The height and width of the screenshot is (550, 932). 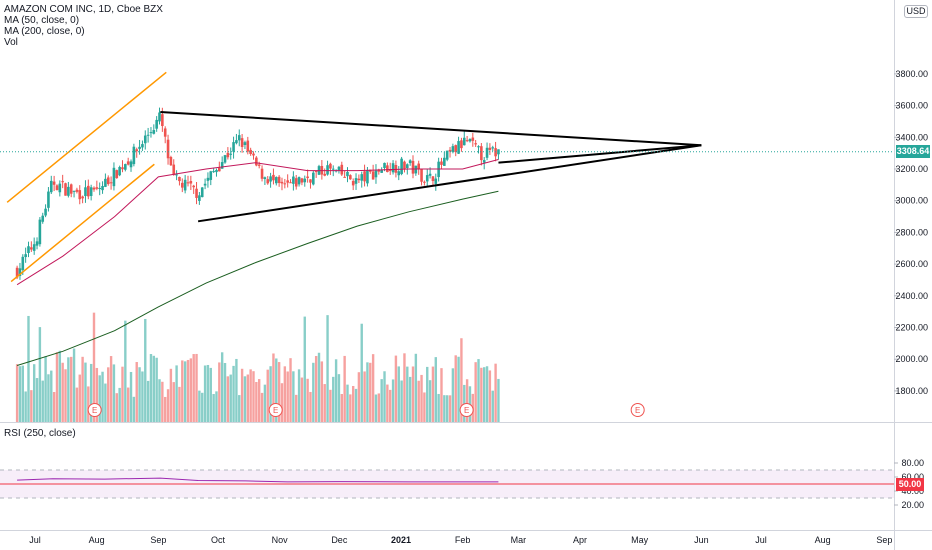 What do you see at coordinates (82, 223) in the screenshot?
I see `channel-lower-line` at bounding box center [82, 223].